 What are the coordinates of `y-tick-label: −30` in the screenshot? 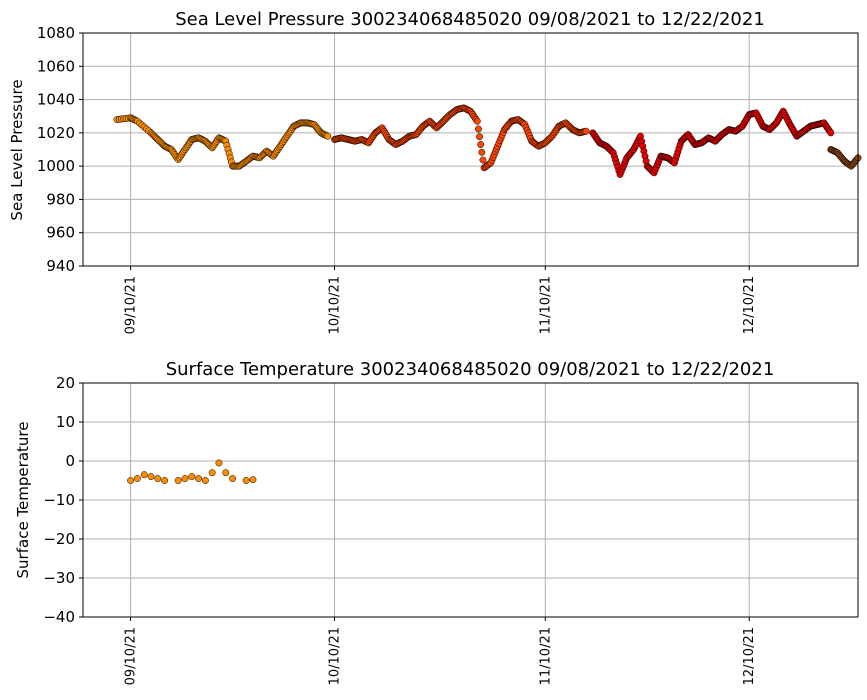 It's located at (59, 578).